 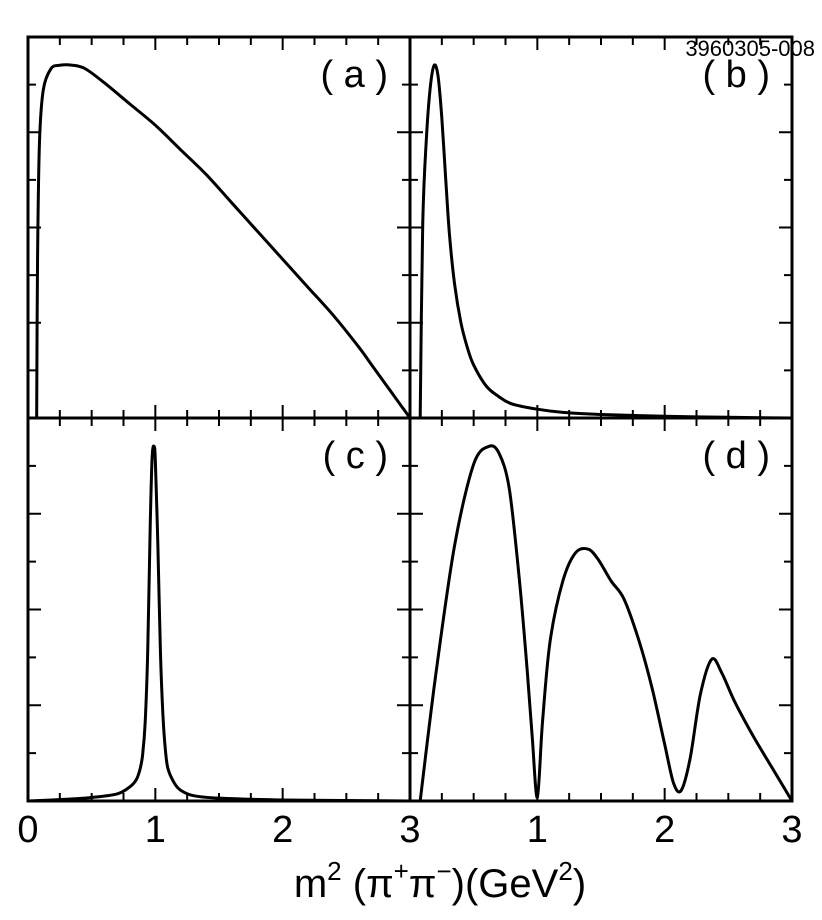 I want to click on x-tick-labels: 0 1 2 3 1 2 3, so click(x=409, y=830).